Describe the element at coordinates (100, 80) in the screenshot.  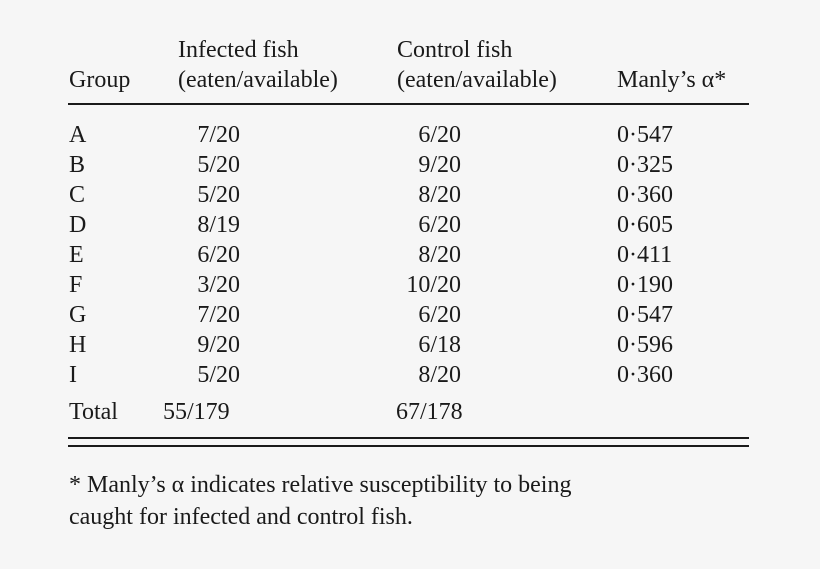
I see `header-group: Group` at that location.